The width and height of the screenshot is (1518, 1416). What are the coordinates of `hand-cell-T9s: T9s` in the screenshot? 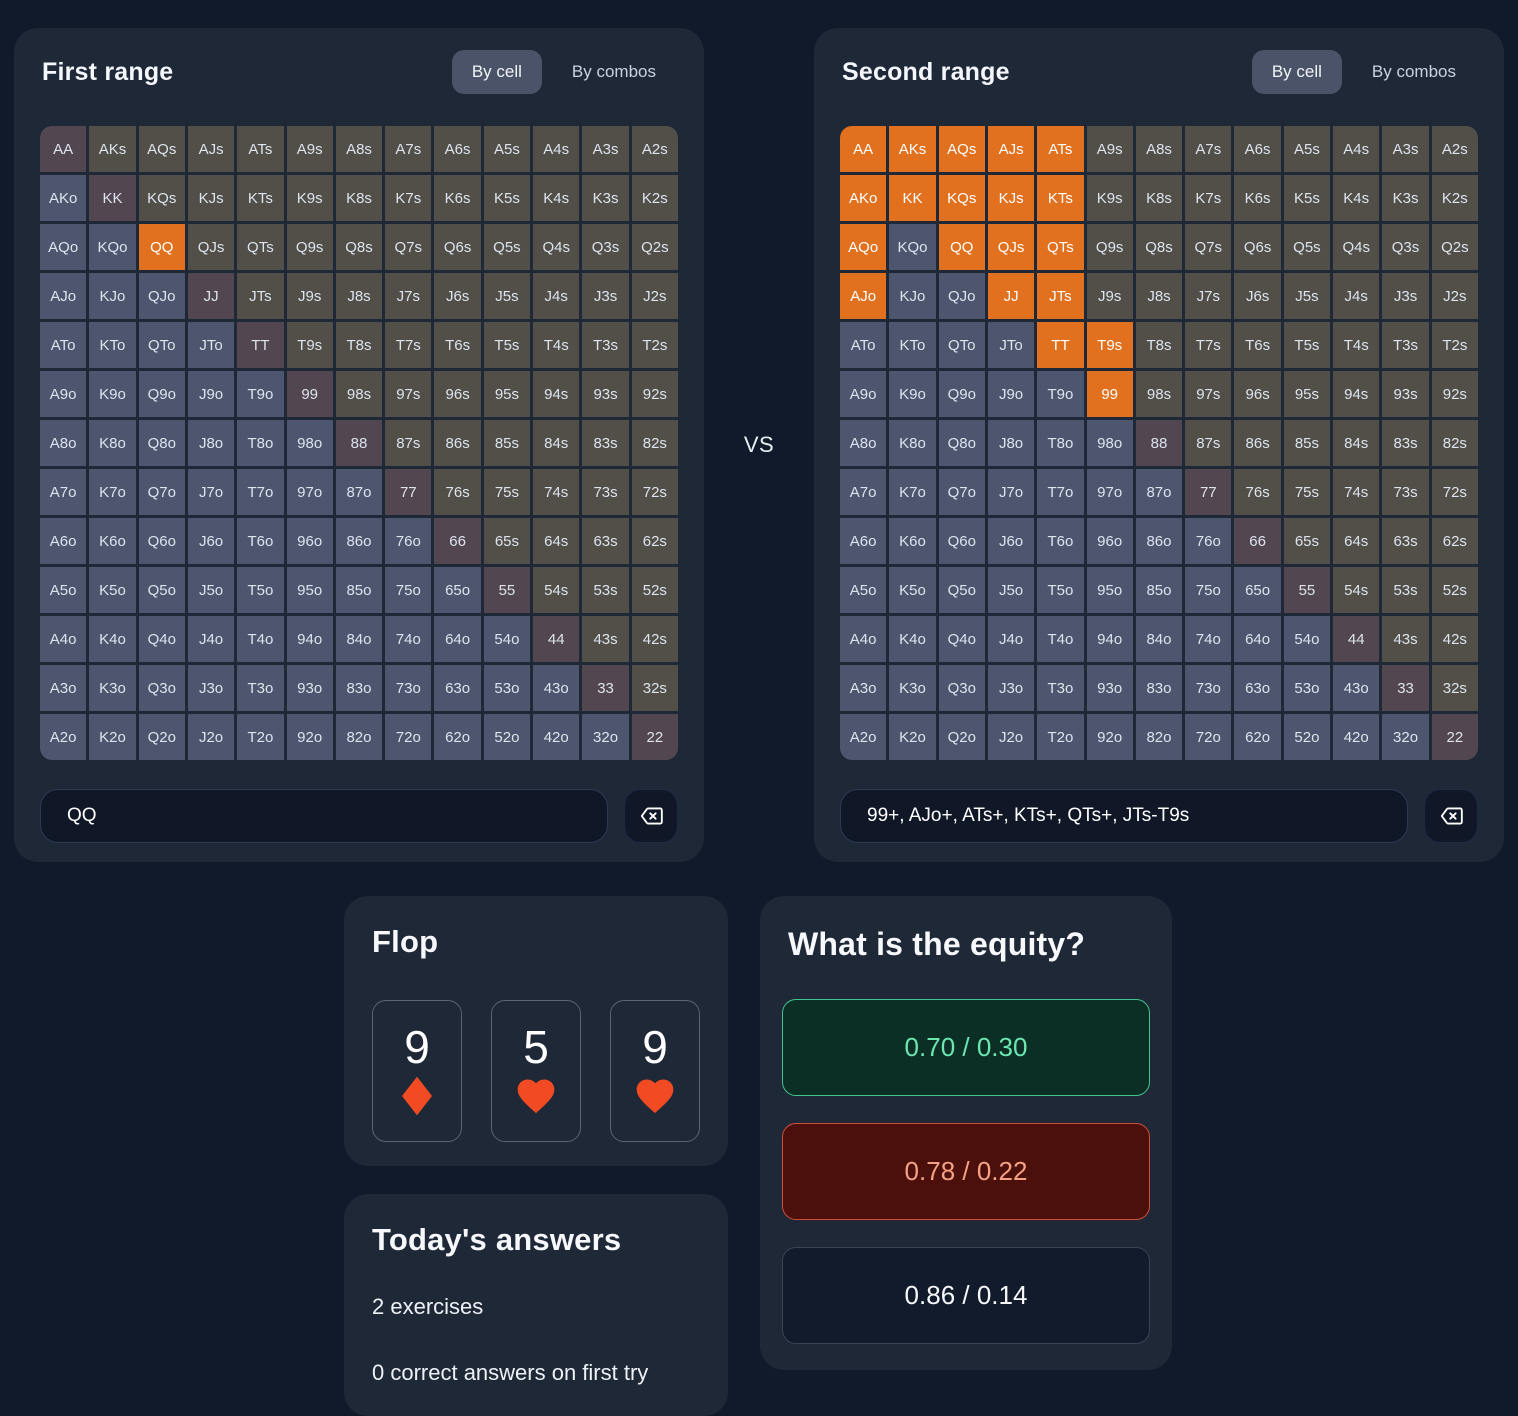 It's located at (309, 345).